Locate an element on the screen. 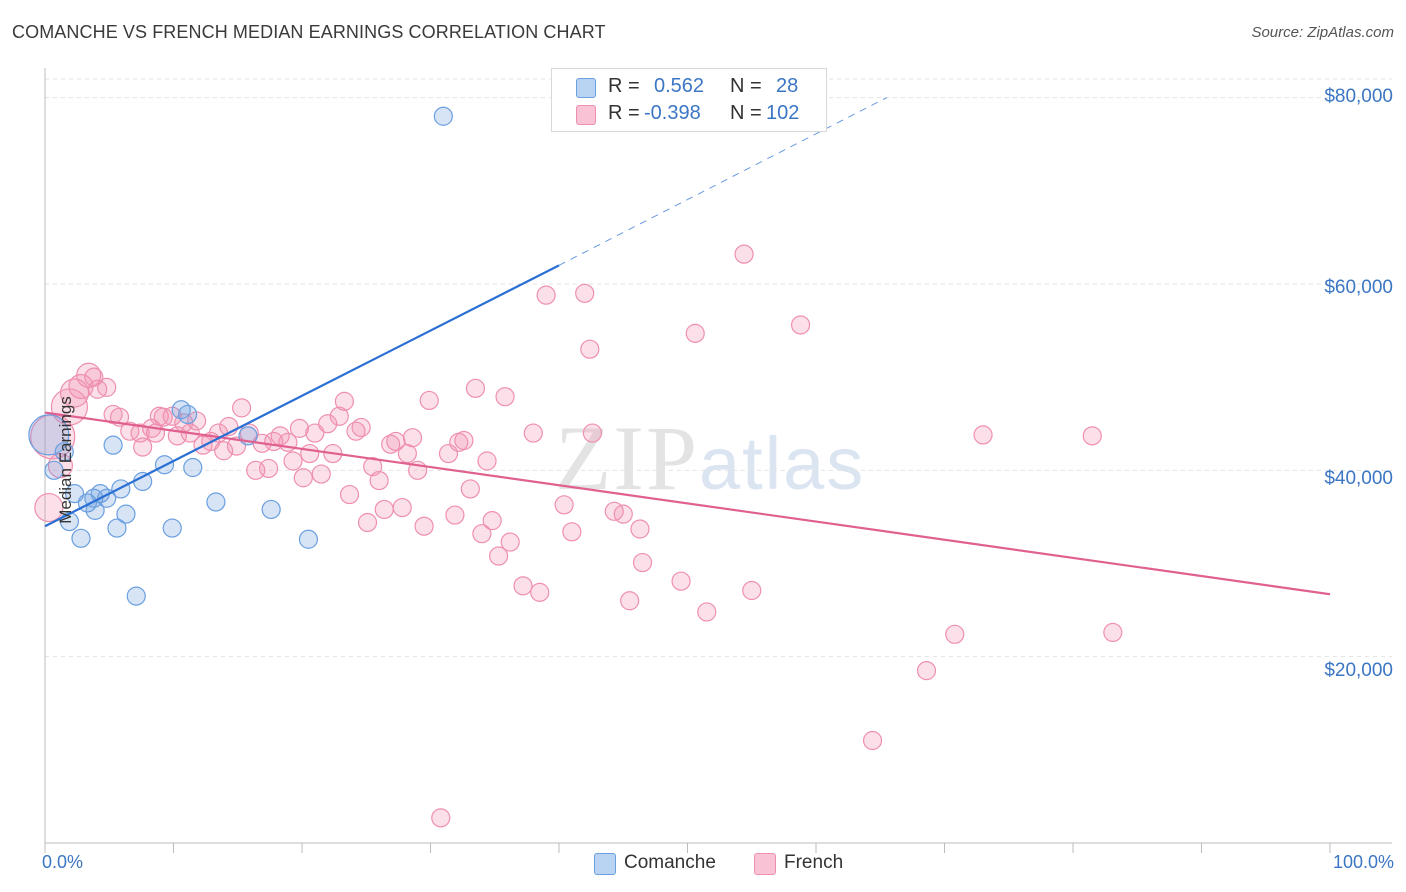 The width and height of the screenshot is (1406, 892). x-tick-label-end: 100.0% is located at coordinates (1363, 862).